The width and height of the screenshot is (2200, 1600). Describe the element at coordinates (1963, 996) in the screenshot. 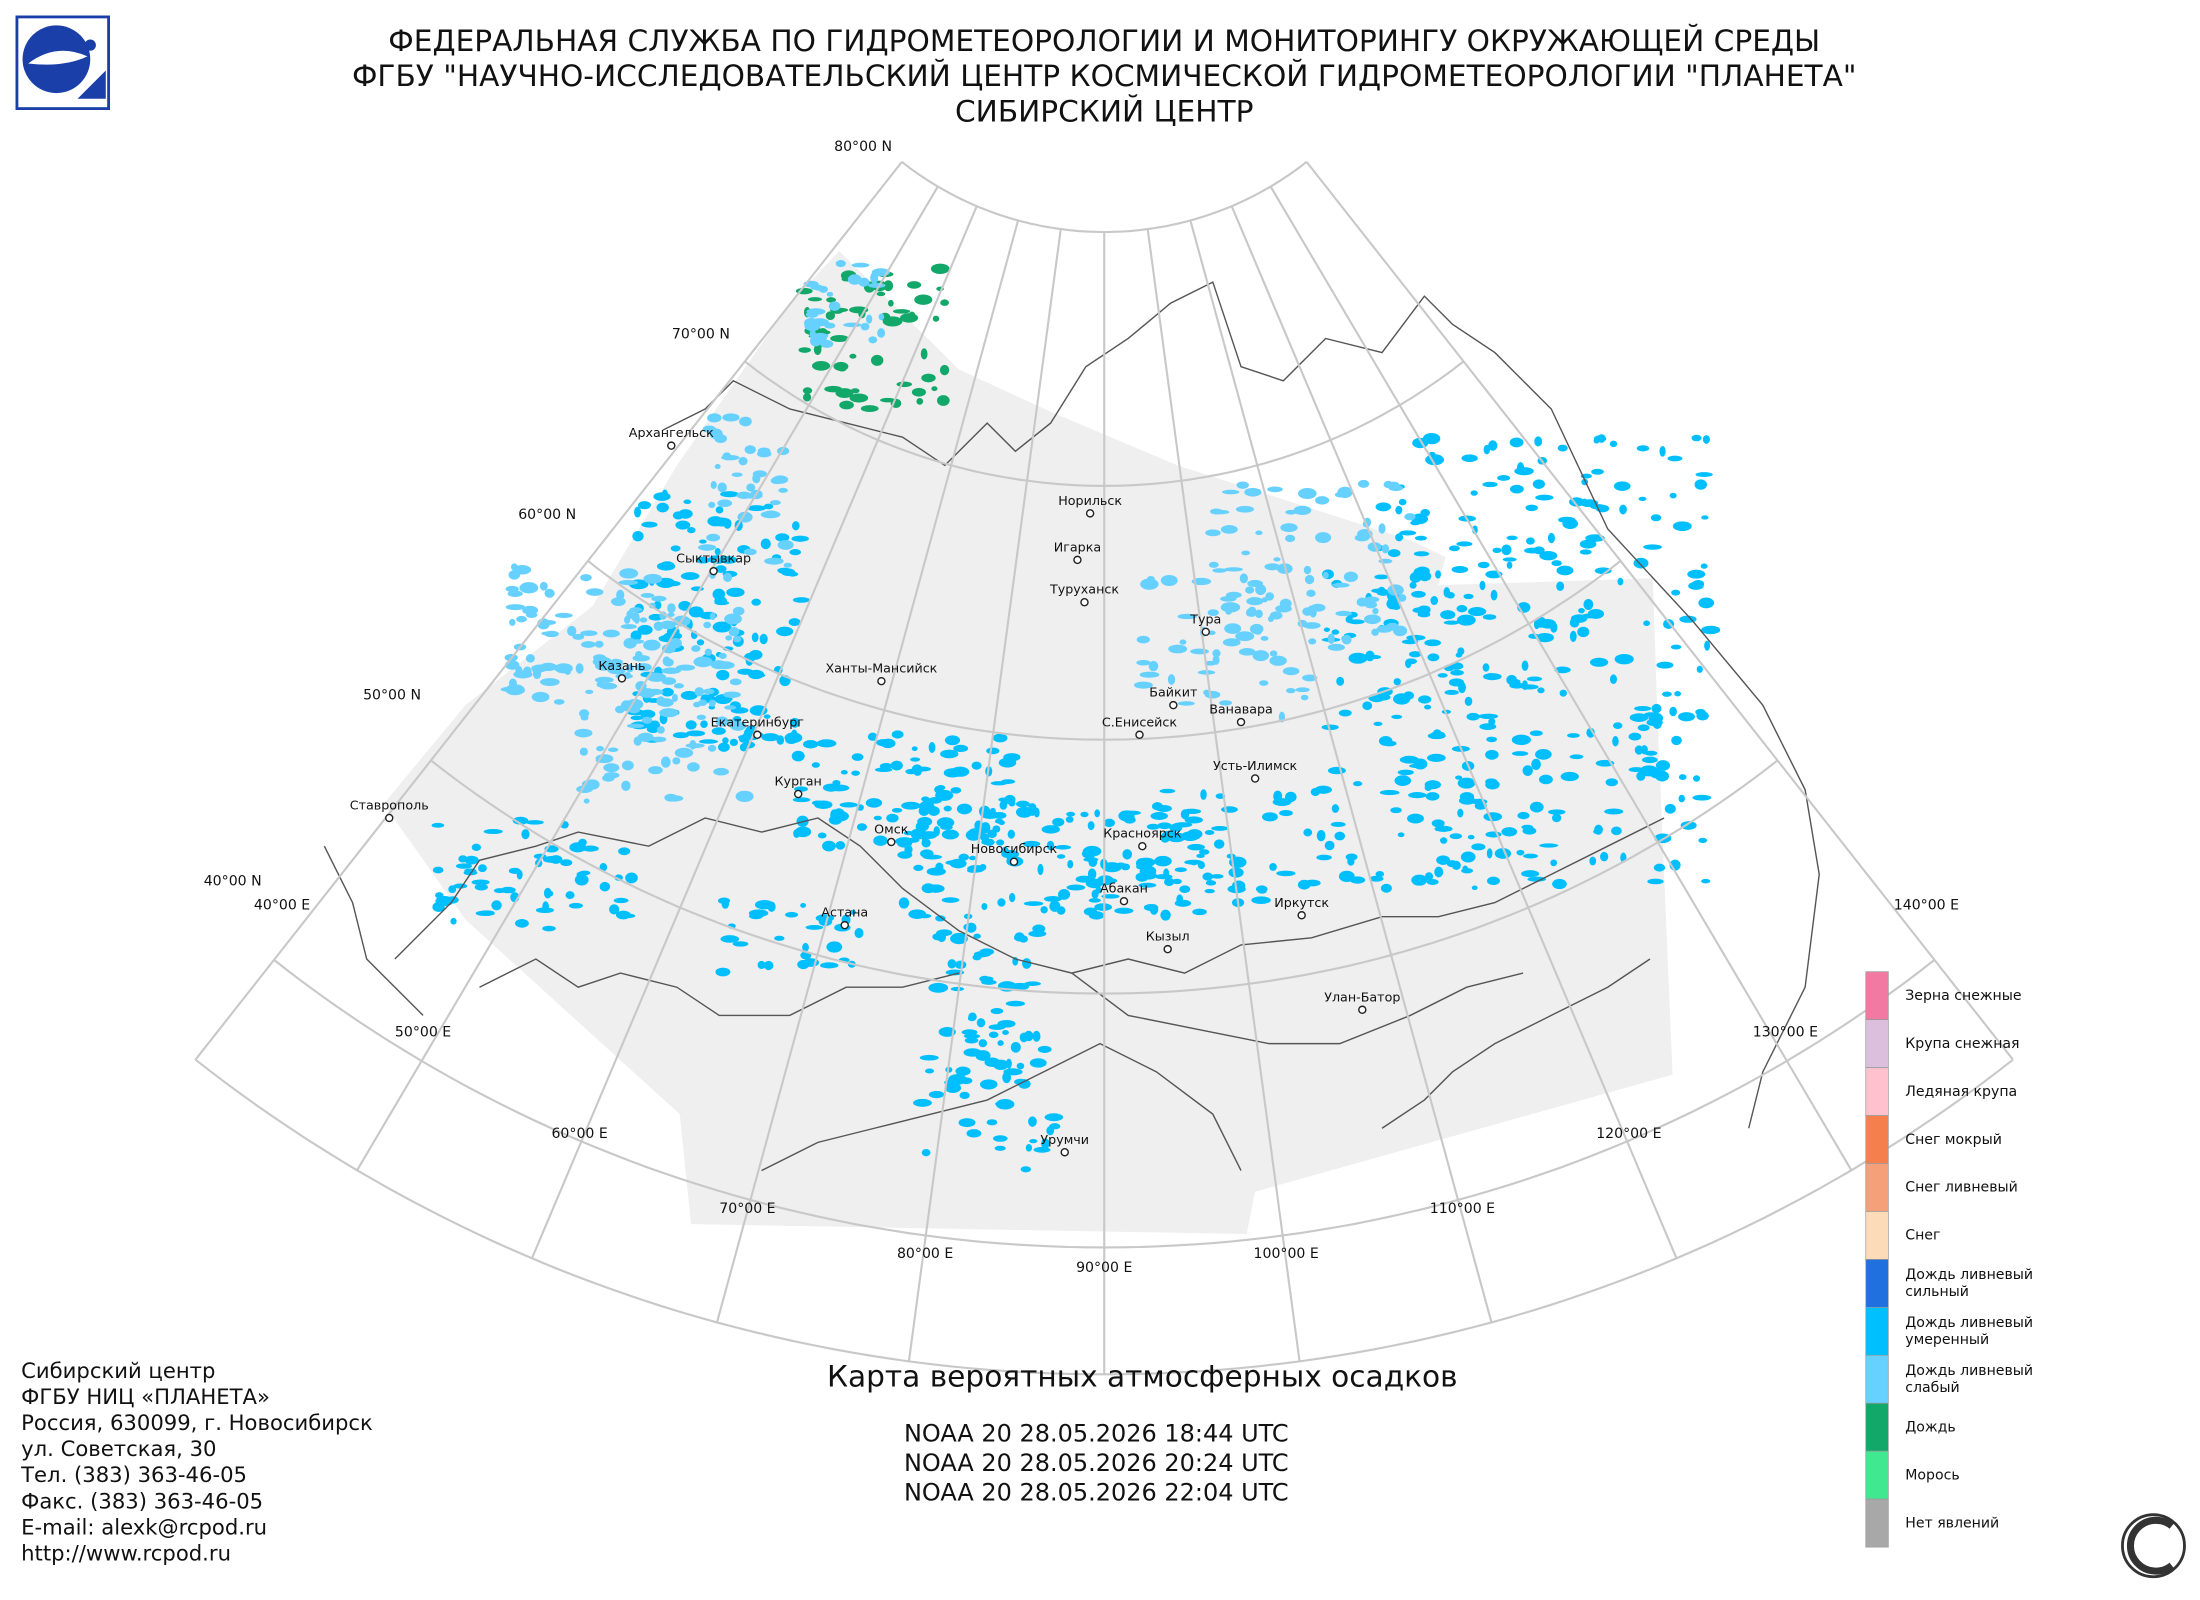

I see `legend-label: Зерна снежные` at that location.